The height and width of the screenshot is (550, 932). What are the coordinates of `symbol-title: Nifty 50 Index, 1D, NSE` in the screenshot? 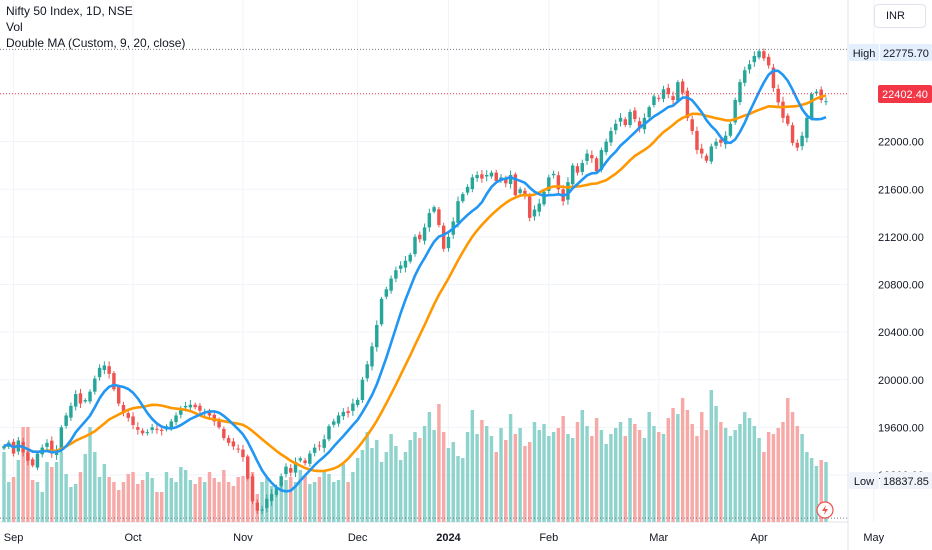 It's located at (69, 11).